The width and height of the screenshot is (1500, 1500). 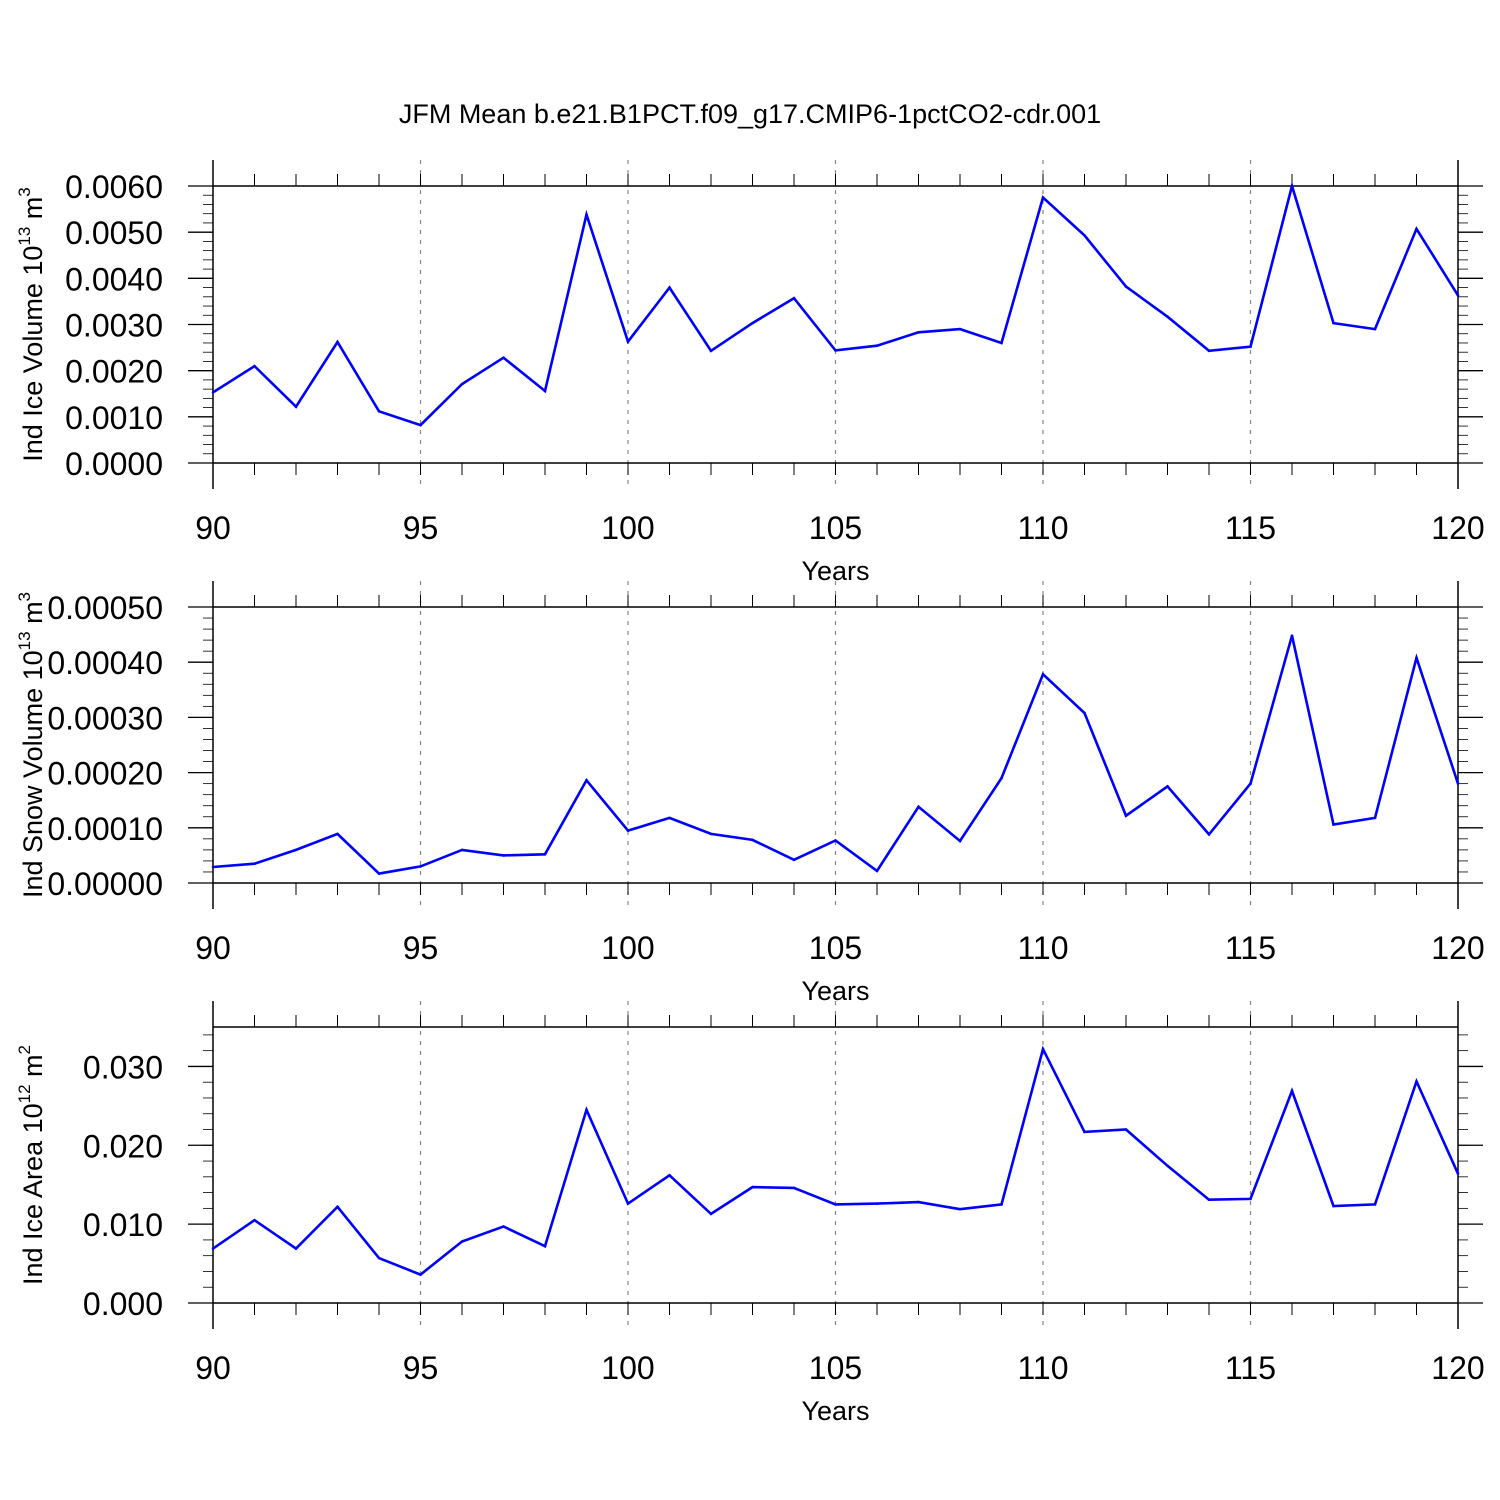 What do you see at coordinates (114, 372) in the screenshot?
I see `chart-1-y-tick-label: 0.0020` at bounding box center [114, 372].